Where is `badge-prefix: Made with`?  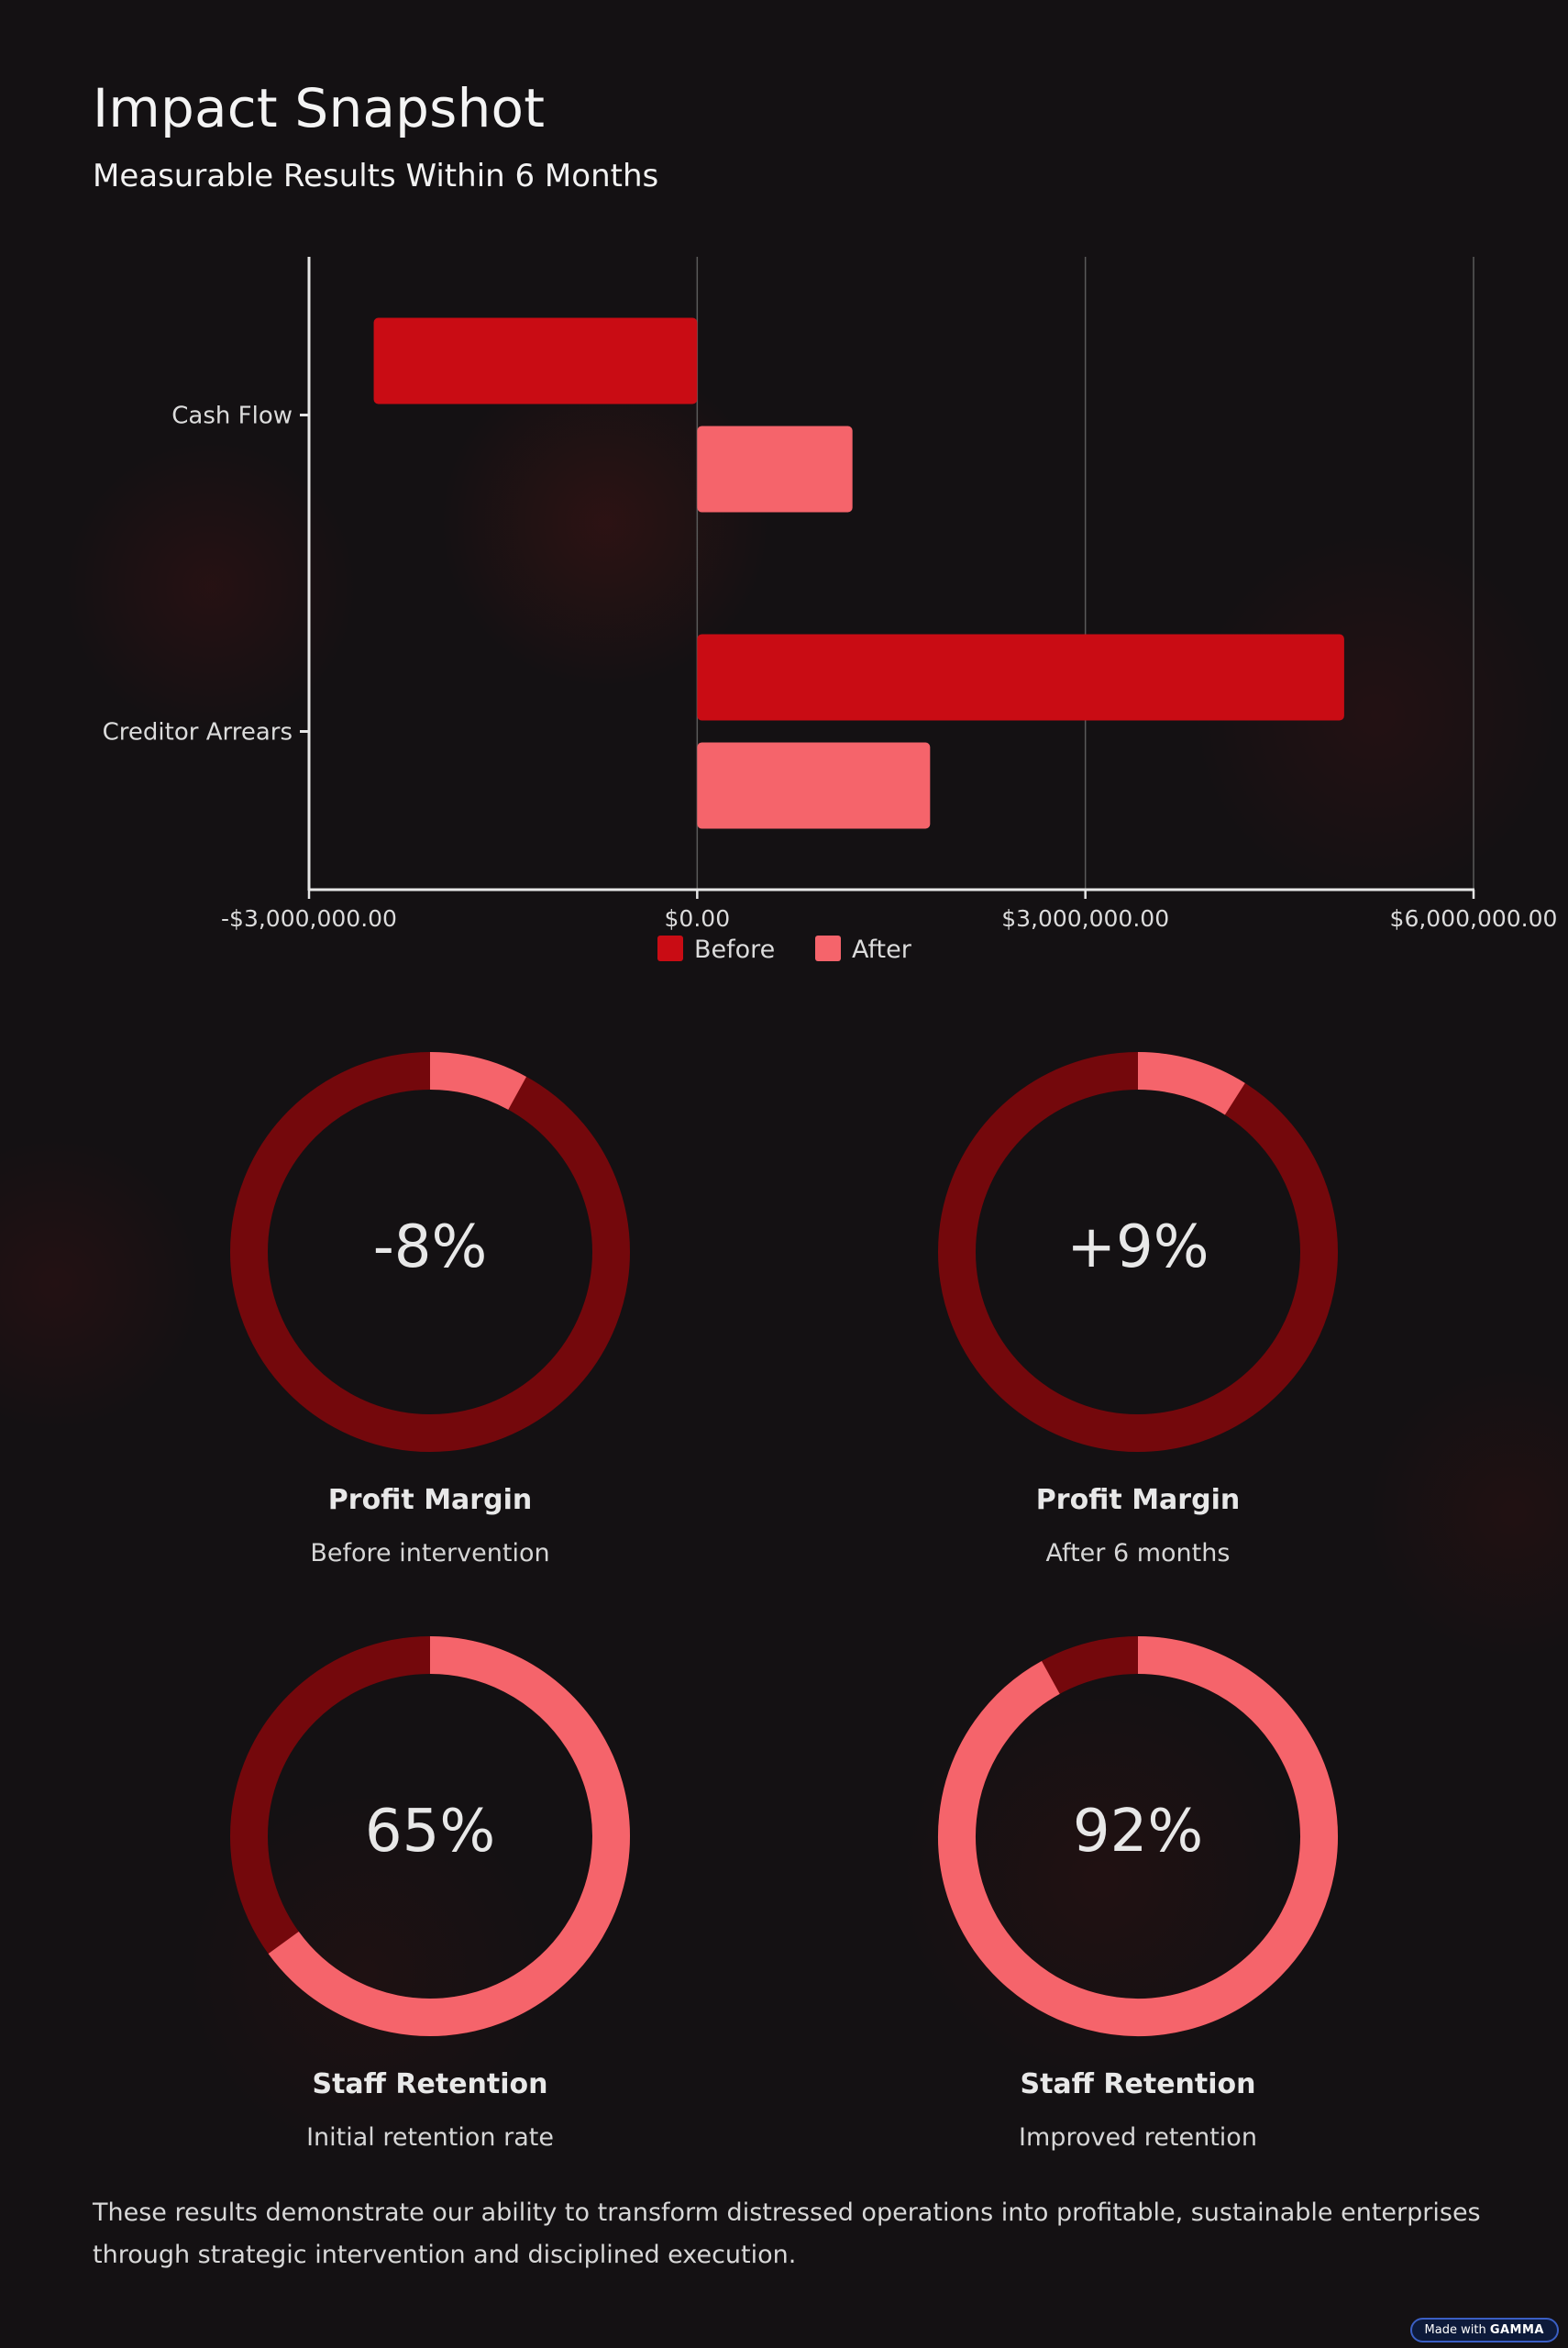 badge-prefix: Made with is located at coordinates (1455, 2330).